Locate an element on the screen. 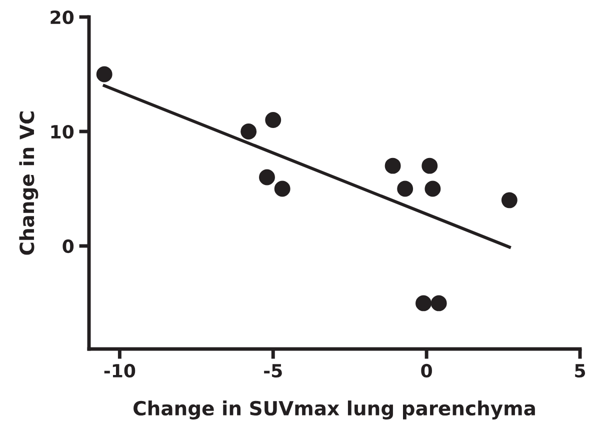 This screenshot has height=439, width=597. x-axis-title: Change in SUVmax lung parenchyma is located at coordinates (334, 410).